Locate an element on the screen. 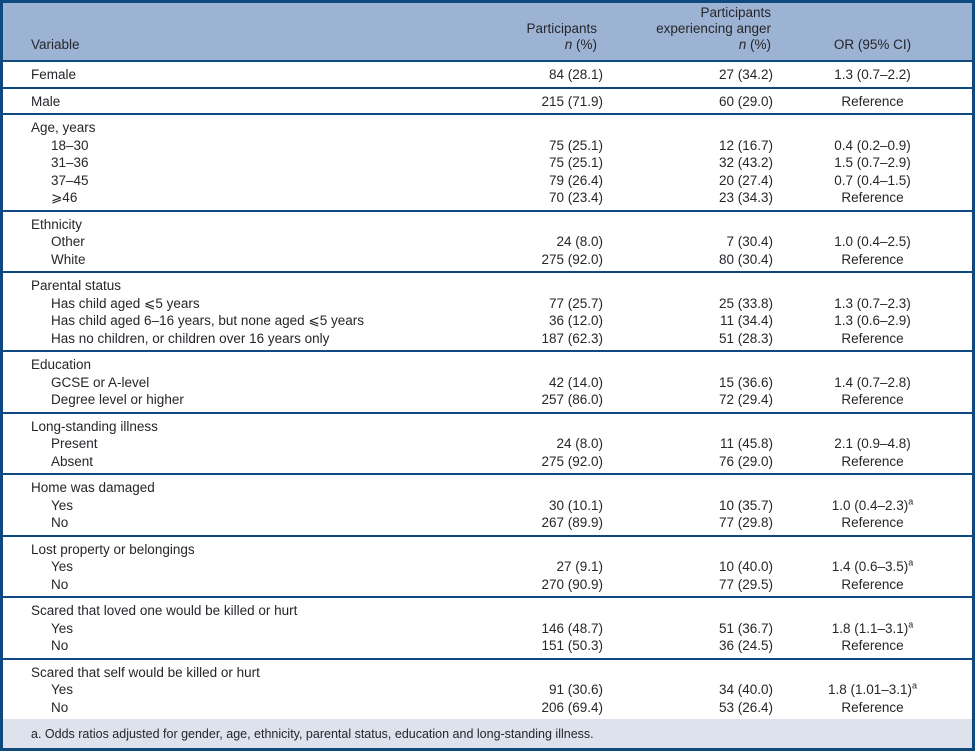  variable-label: GCSE or A-level is located at coordinates (100, 382).